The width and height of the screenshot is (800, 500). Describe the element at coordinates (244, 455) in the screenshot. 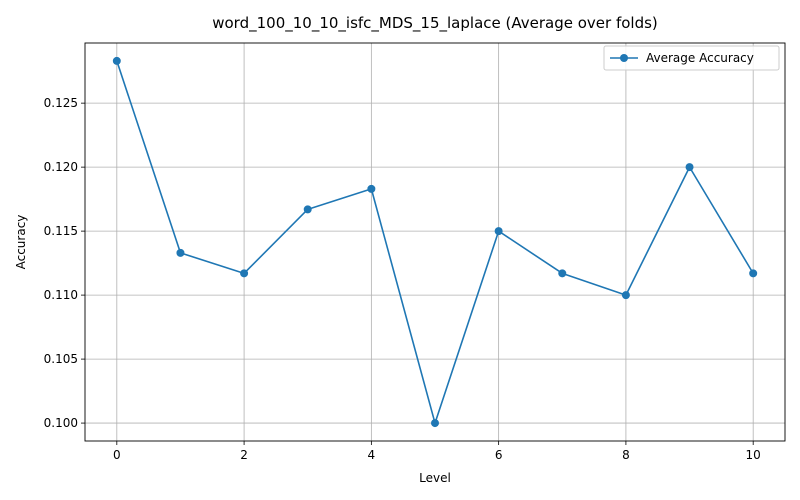

I see `x-tick-label: 2` at that location.